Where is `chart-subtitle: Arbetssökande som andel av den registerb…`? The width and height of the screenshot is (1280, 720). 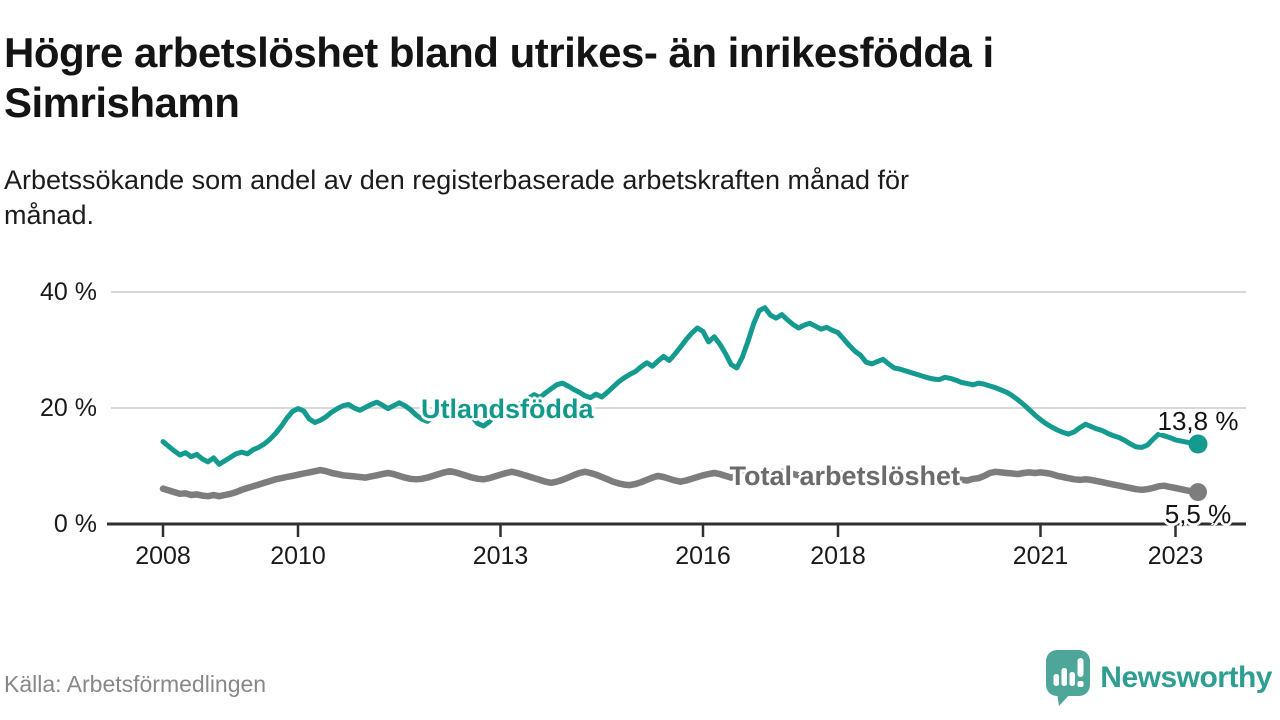 chart-subtitle: Arbetssökande som andel av den registerb… is located at coordinates (457, 197).